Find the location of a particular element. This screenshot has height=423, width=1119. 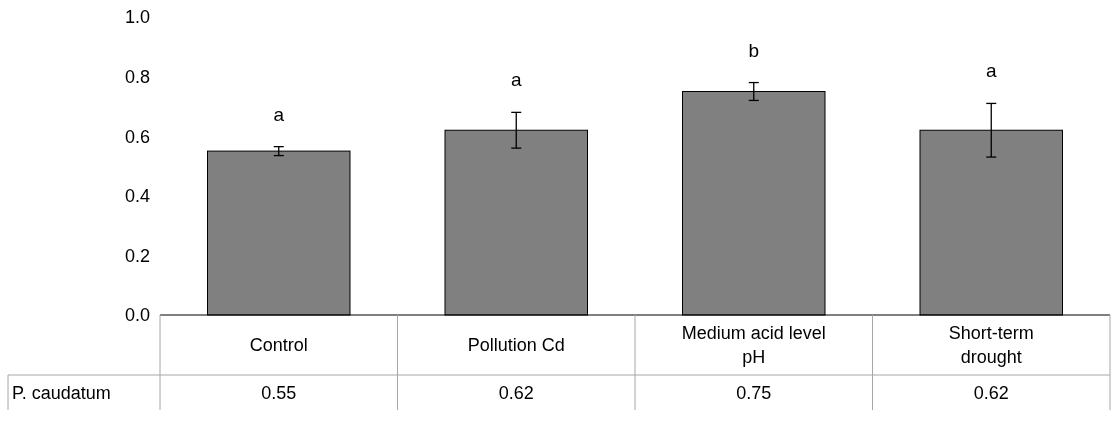

x-tick-label: Control is located at coordinates (278, 345).